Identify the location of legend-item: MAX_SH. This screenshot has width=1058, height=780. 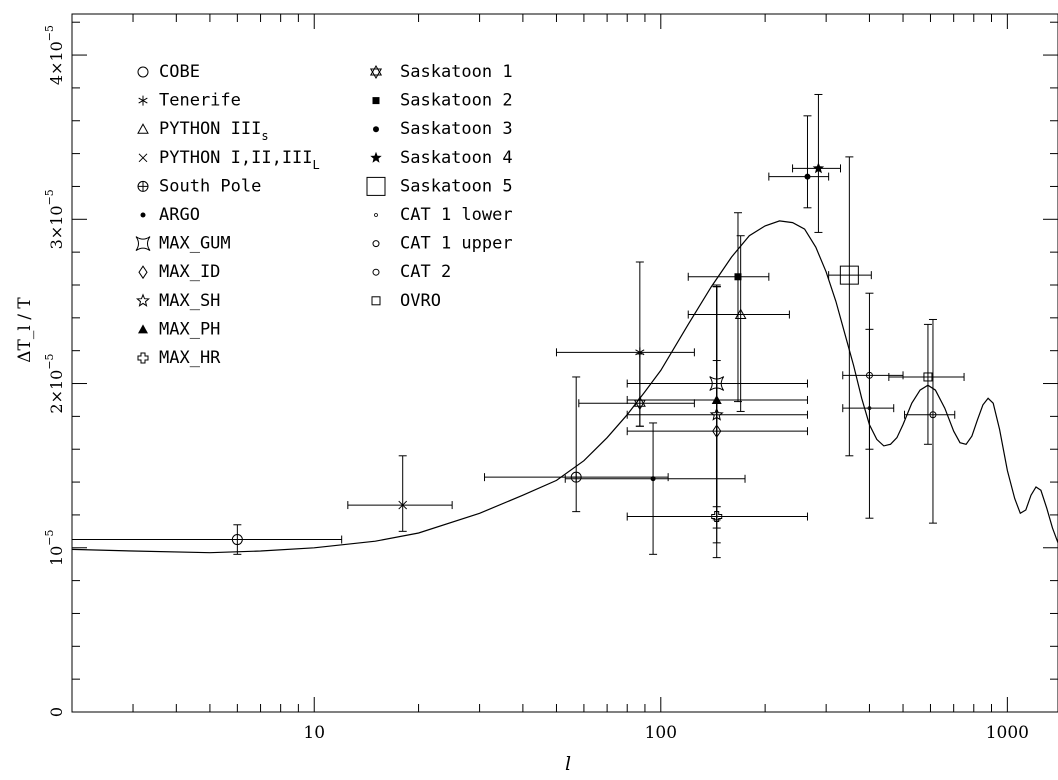
(178, 301).